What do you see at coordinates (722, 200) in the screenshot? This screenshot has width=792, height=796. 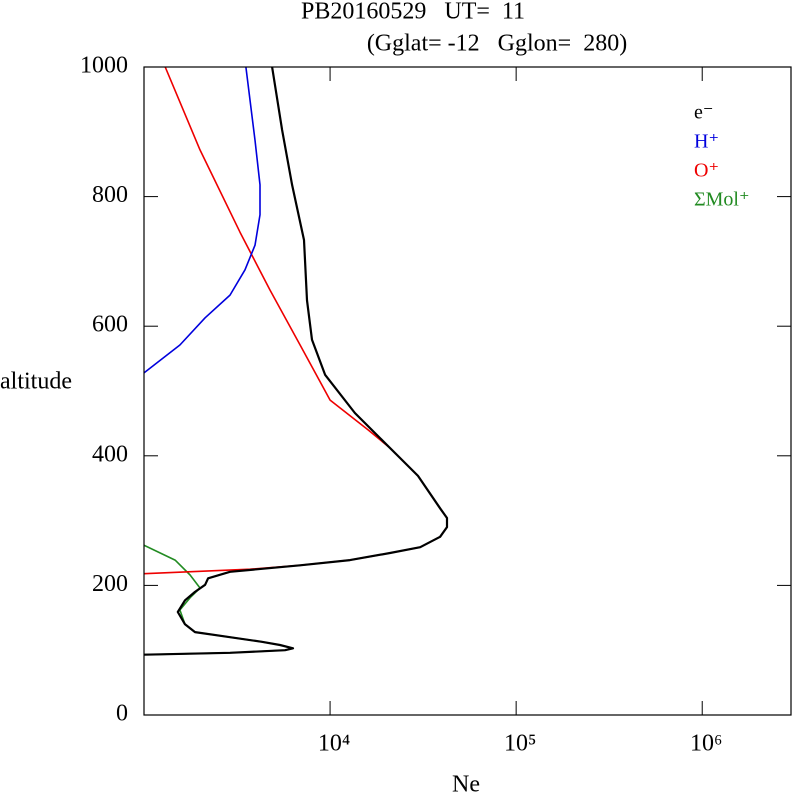 I see `legend-entry: ΣMol⁺` at bounding box center [722, 200].